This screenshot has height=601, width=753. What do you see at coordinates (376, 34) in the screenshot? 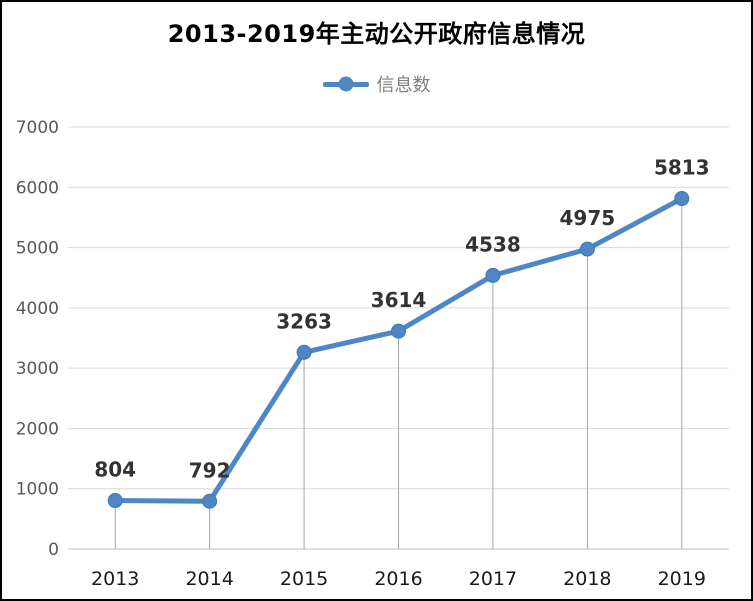
I see `chart-title: 2013-2019年主动公开政府信息情况` at bounding box center [376, 34].